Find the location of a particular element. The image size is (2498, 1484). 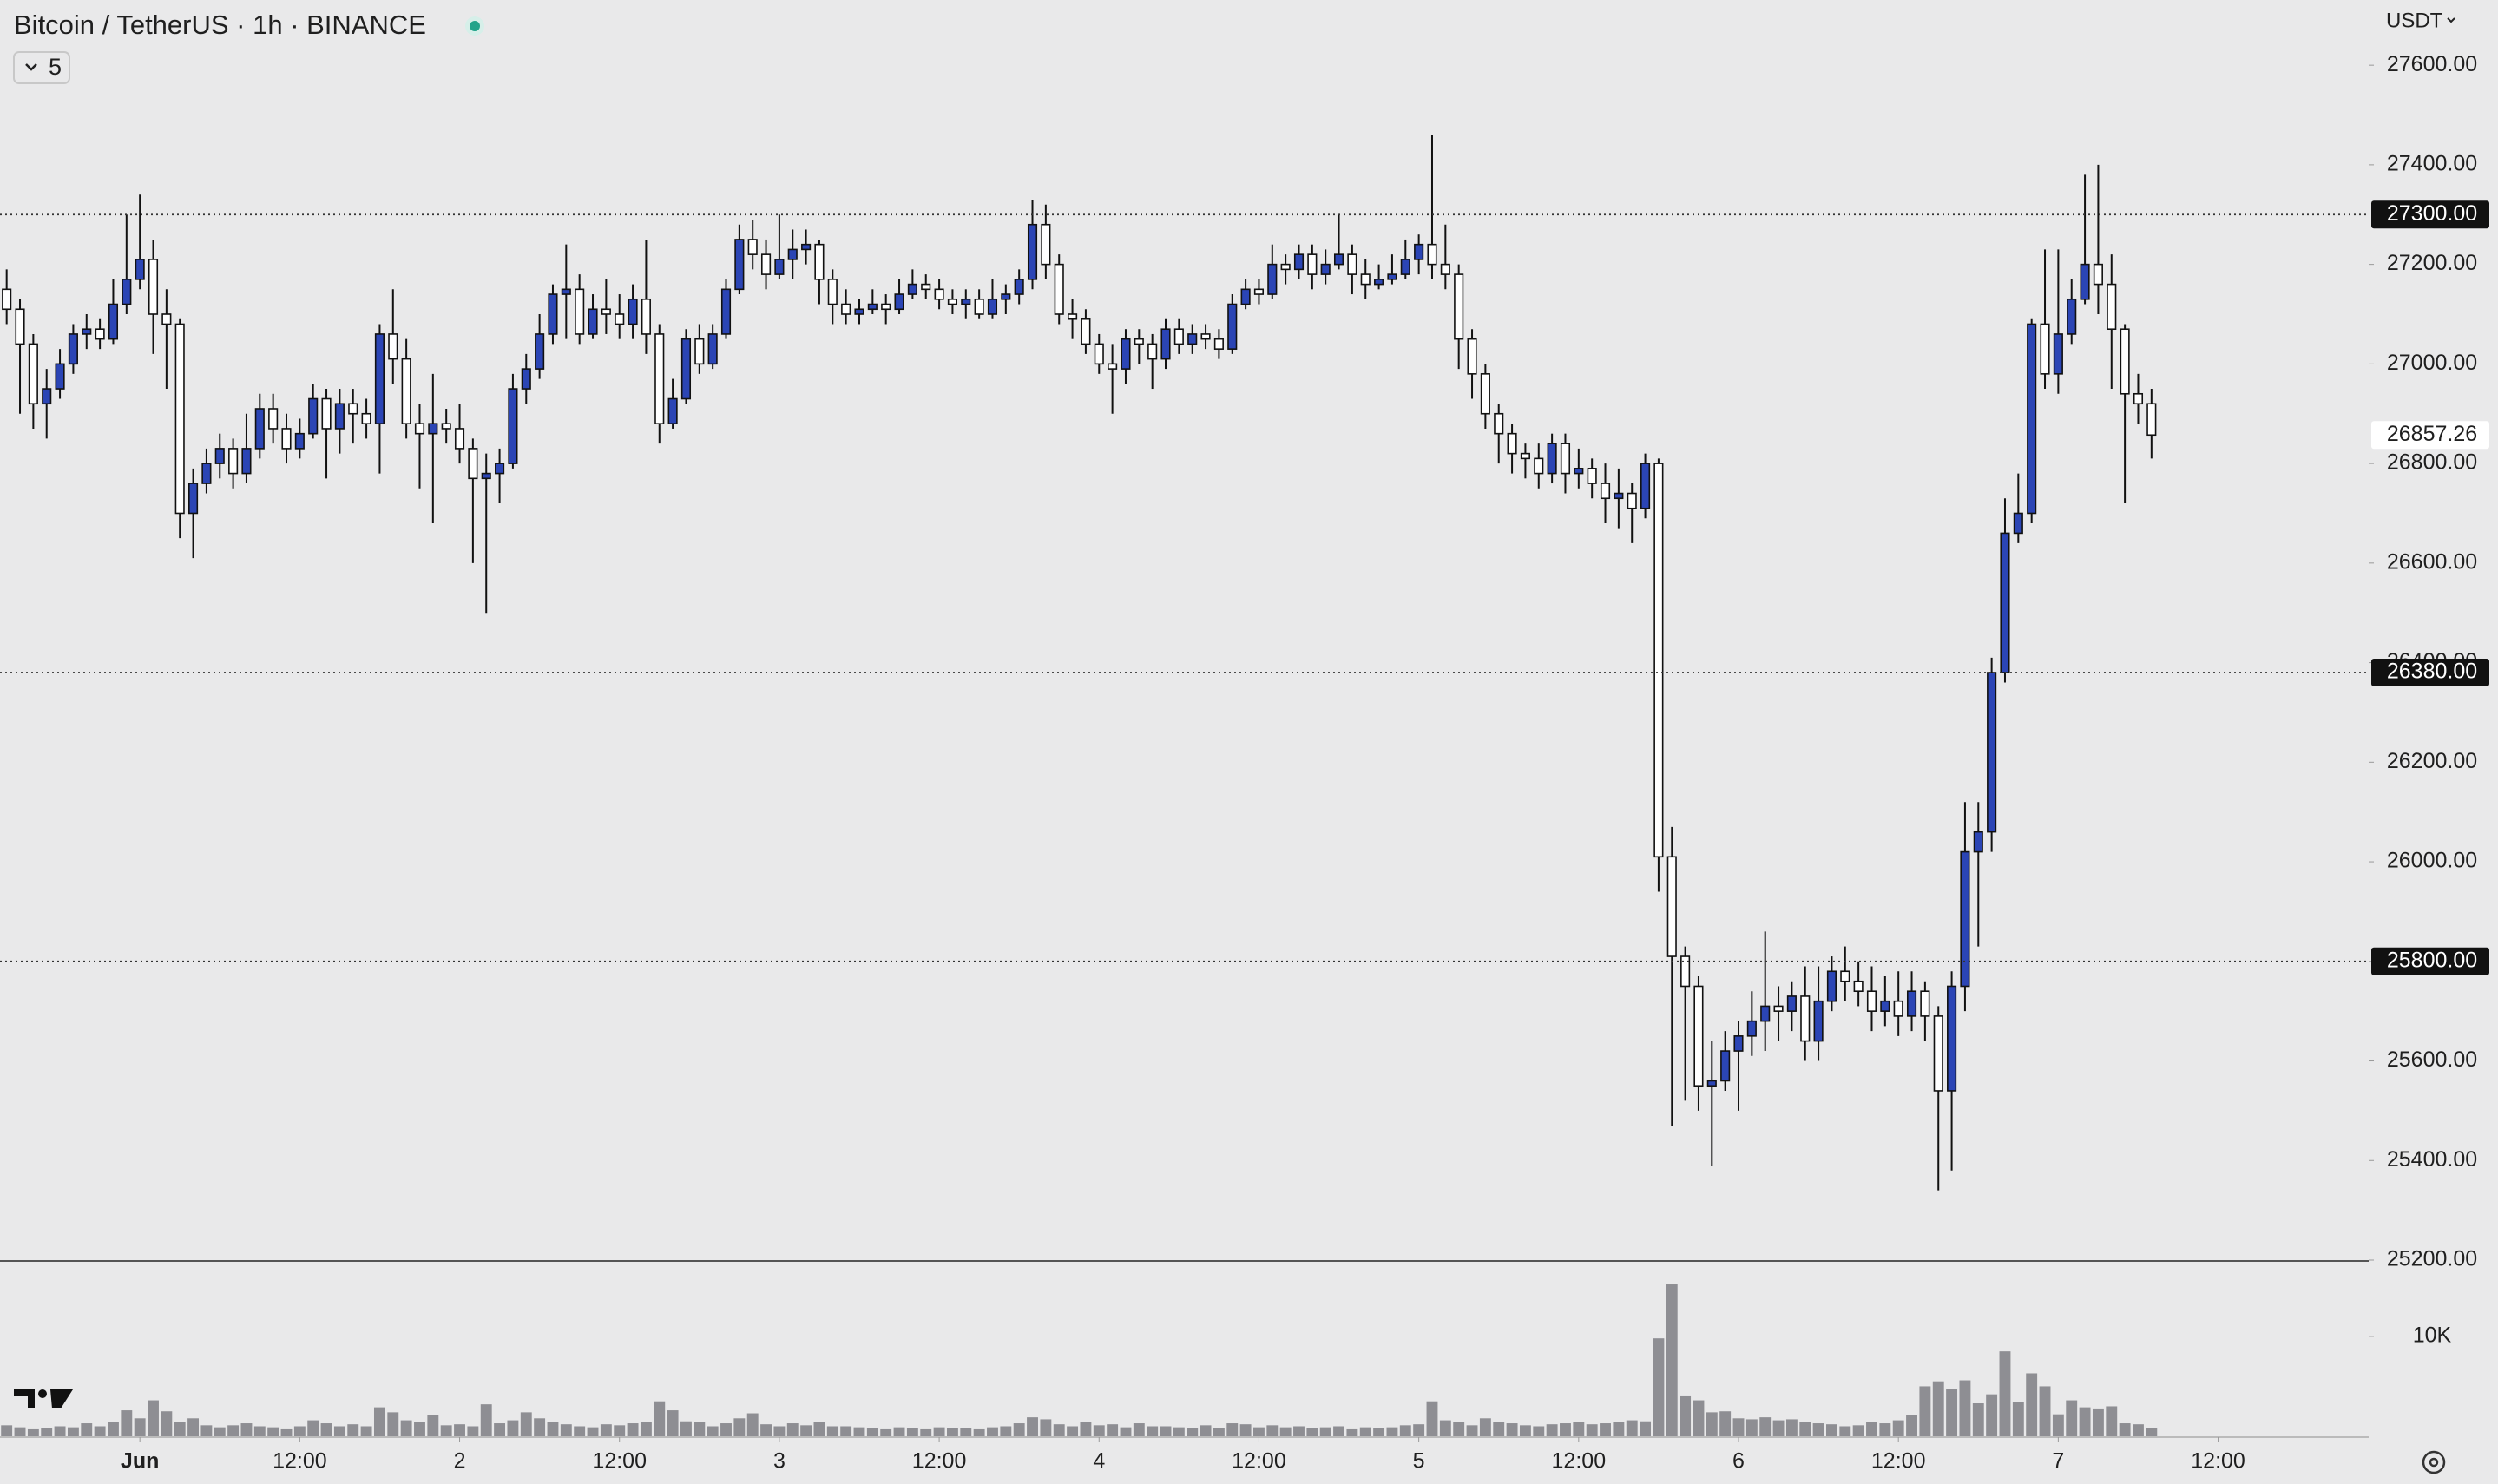

indicator-count: 5 is located at coordinates (55, 67).